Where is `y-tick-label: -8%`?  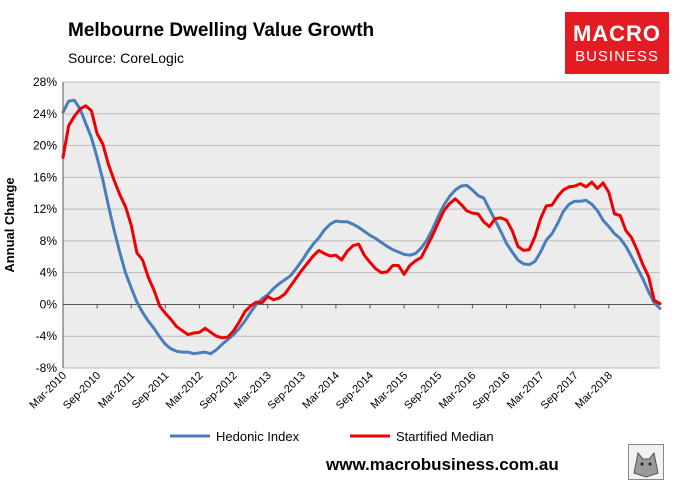 y-tick-label: -8% is located at coordinates (47, 368).